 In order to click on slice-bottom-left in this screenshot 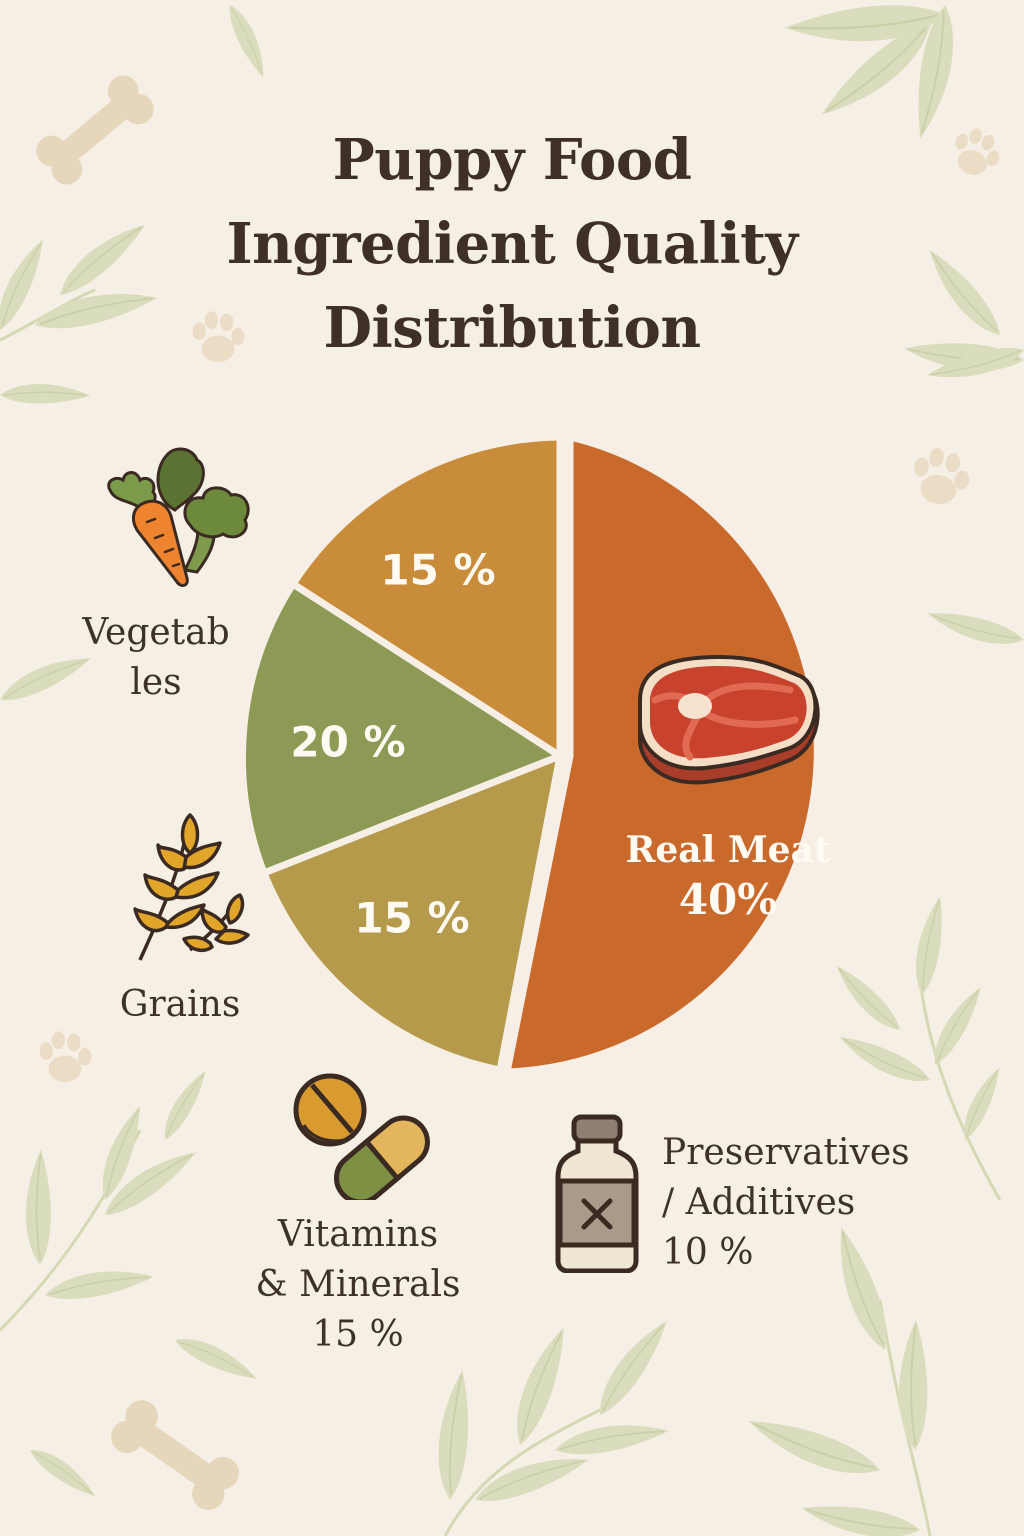, I will do `click(412, 913)`.